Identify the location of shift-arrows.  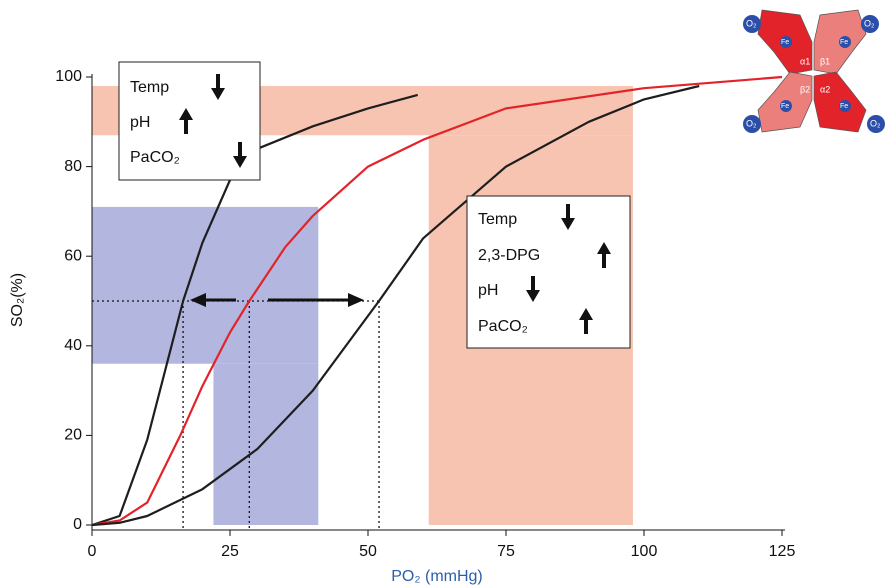
(277, 300).